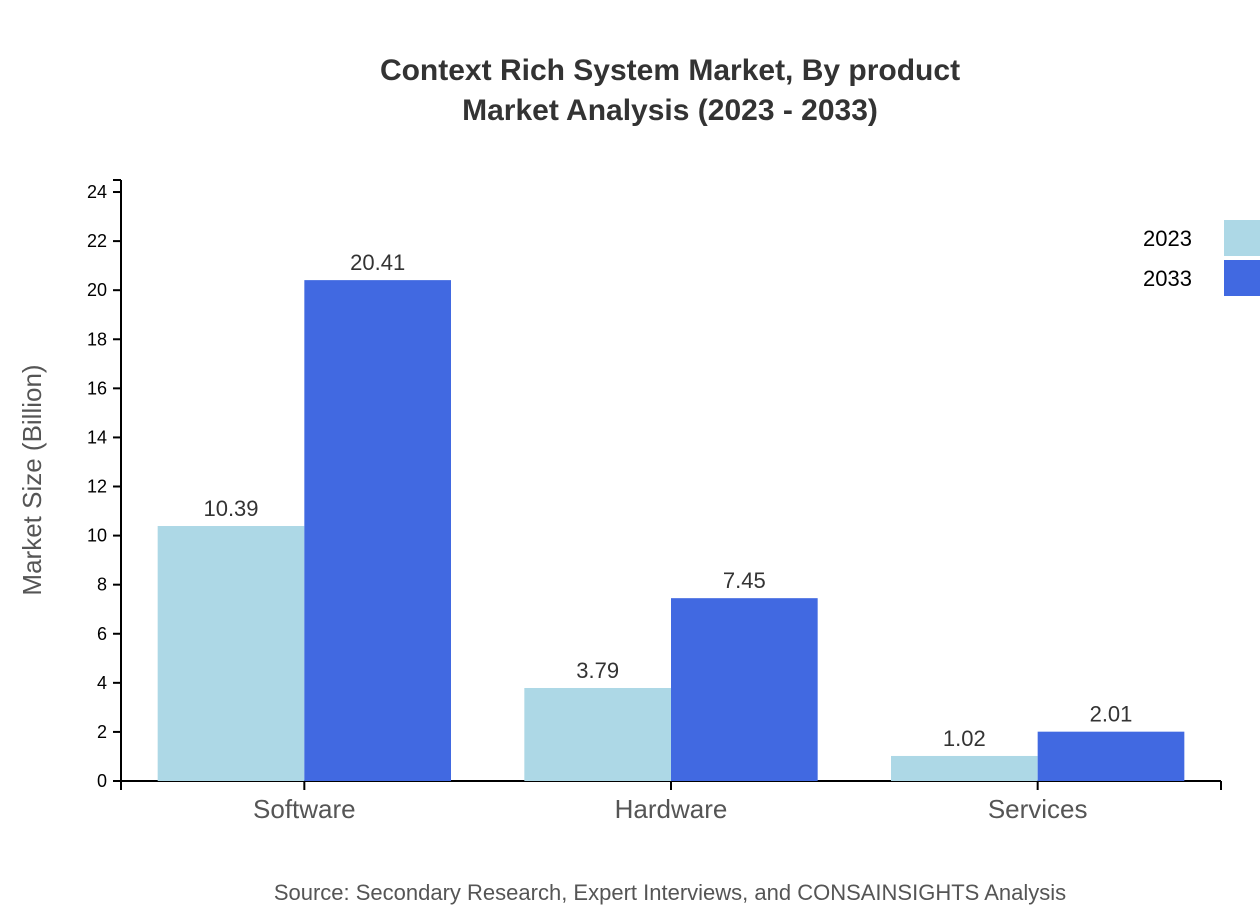 The width and height of the screenshot is (1260, 920). Describe the element at coordinates (964, 738) in the screenshot. I see `data-label: 1.02` at that location.